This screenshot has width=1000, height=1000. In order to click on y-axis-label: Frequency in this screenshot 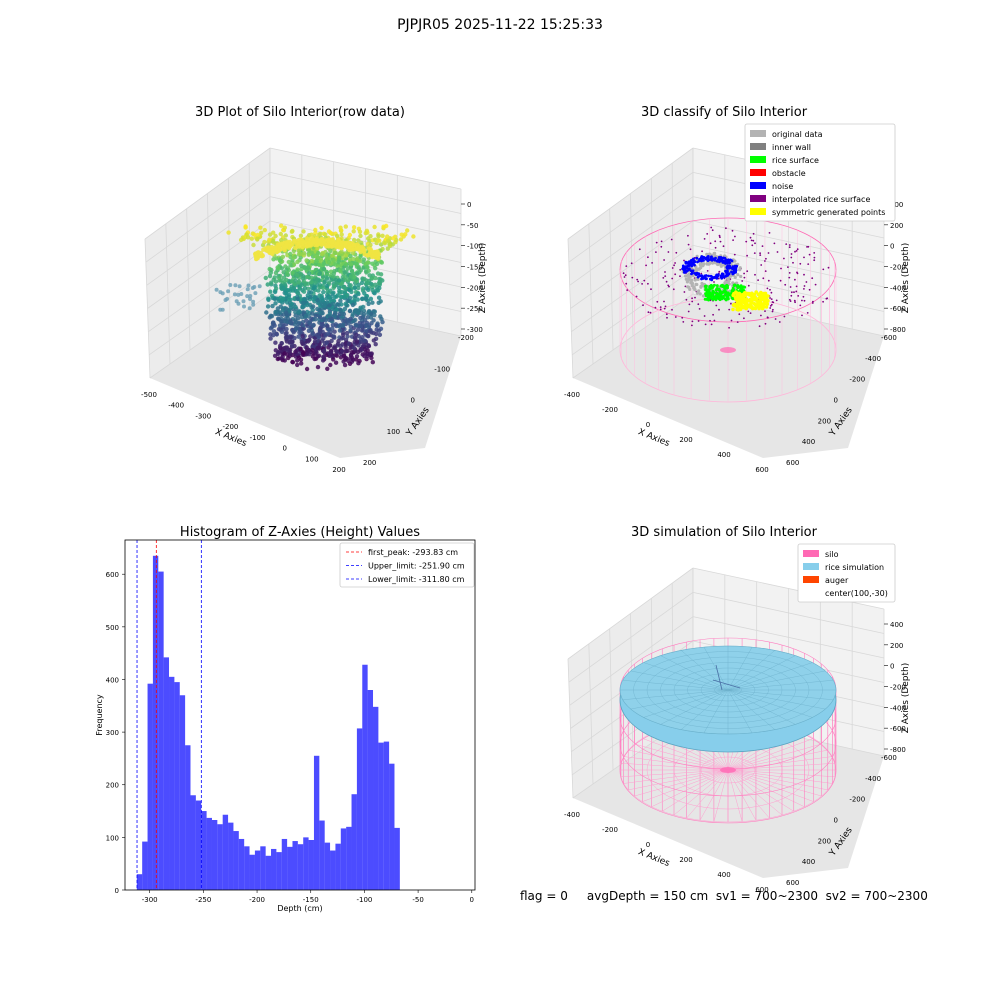, I will do `click(99, 715)`.